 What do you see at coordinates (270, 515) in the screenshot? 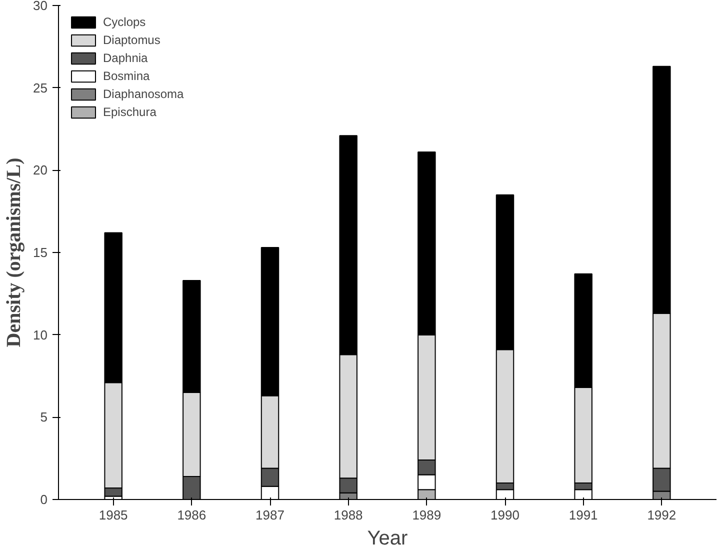
I see `x-tick-label: 1987` at bounding box center [270, 515].